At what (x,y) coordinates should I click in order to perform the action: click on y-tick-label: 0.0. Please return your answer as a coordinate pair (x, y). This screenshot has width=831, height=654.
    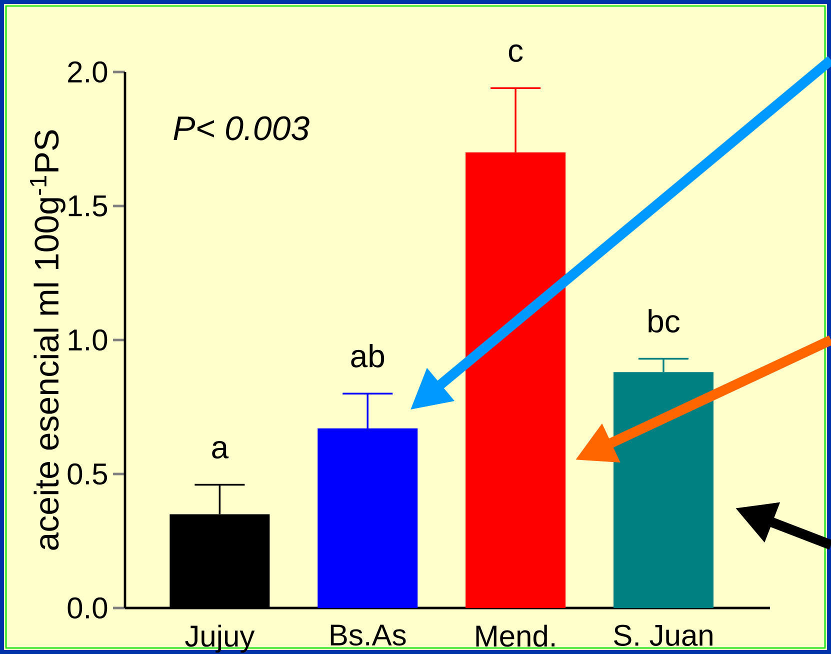
    Looking at the image, I should click on (88, 608).